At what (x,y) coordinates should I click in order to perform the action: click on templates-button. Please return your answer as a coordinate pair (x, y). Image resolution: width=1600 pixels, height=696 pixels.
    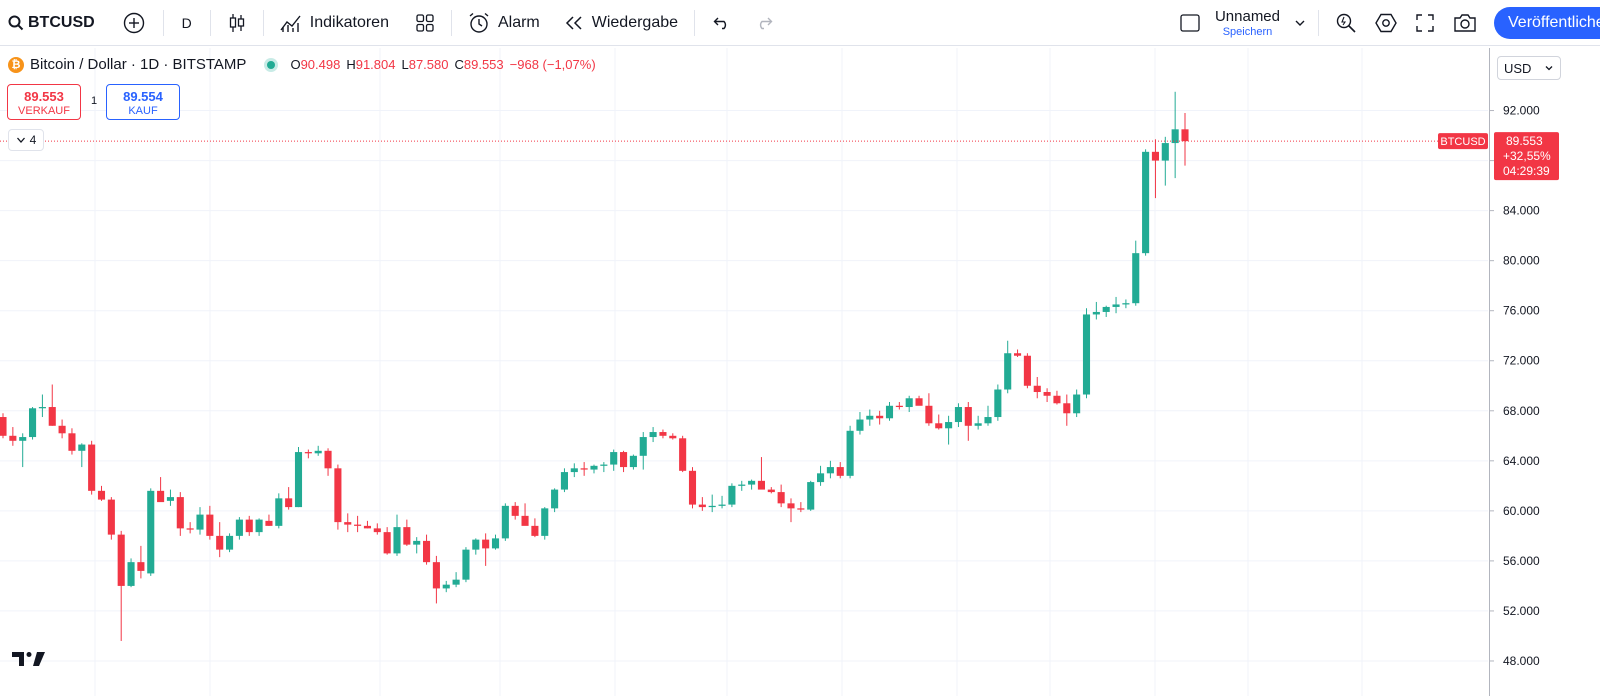
    Looking at the image, I should click on (425, 23).